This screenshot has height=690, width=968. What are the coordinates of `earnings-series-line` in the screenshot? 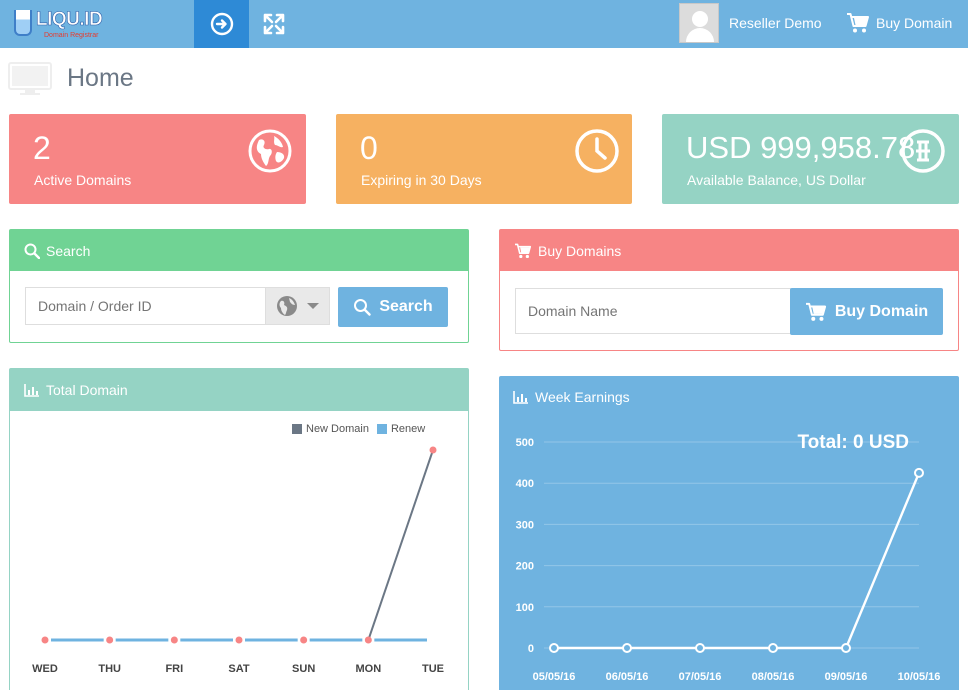 It's located at (737, 561).